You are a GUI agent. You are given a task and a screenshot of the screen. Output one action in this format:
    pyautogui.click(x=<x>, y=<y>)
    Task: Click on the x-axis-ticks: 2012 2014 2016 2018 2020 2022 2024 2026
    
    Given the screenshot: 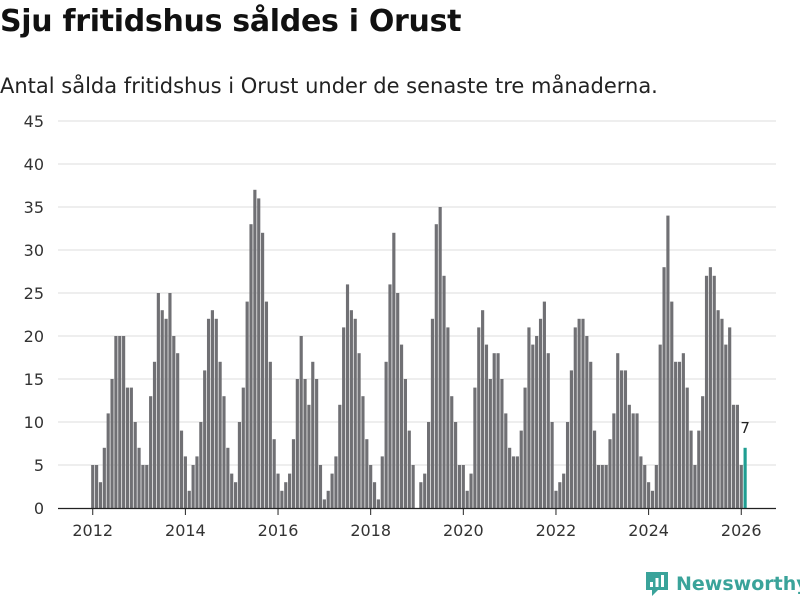 What is the action you would take?
    pyautogui.click(x=417, y=524)
    